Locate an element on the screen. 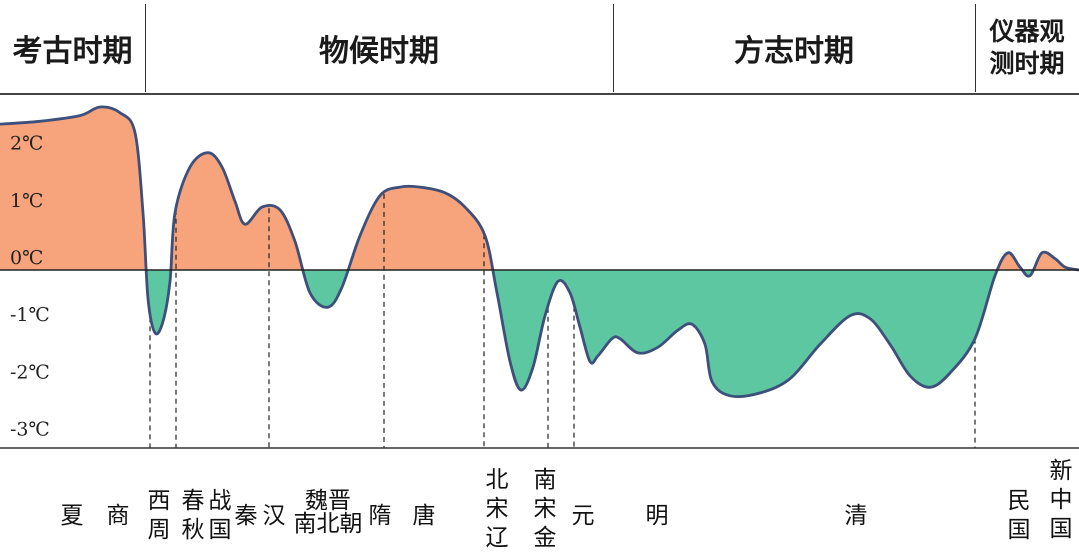  dynasty-label-18: 南 is located at coordinates (545, 480).